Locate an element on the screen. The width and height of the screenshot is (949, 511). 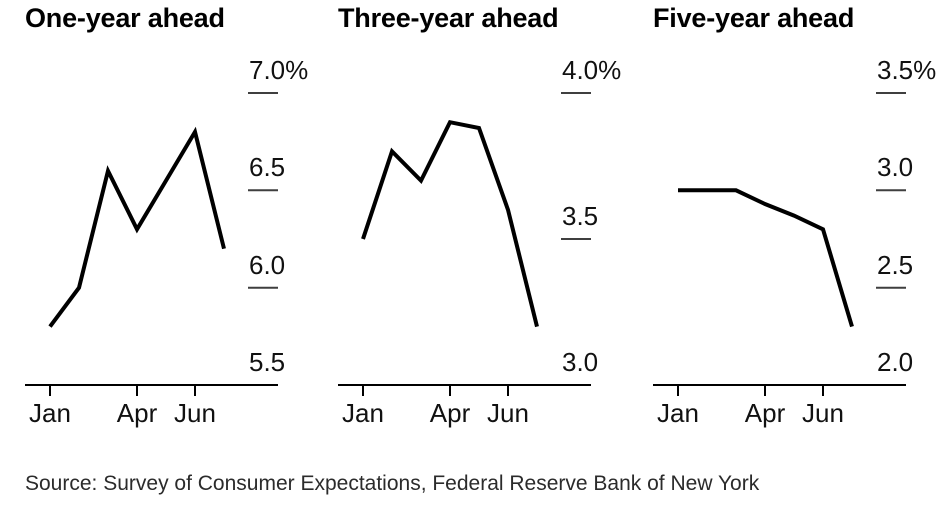
y-axis-label: 2.5 is located at coordinates (895, 264).